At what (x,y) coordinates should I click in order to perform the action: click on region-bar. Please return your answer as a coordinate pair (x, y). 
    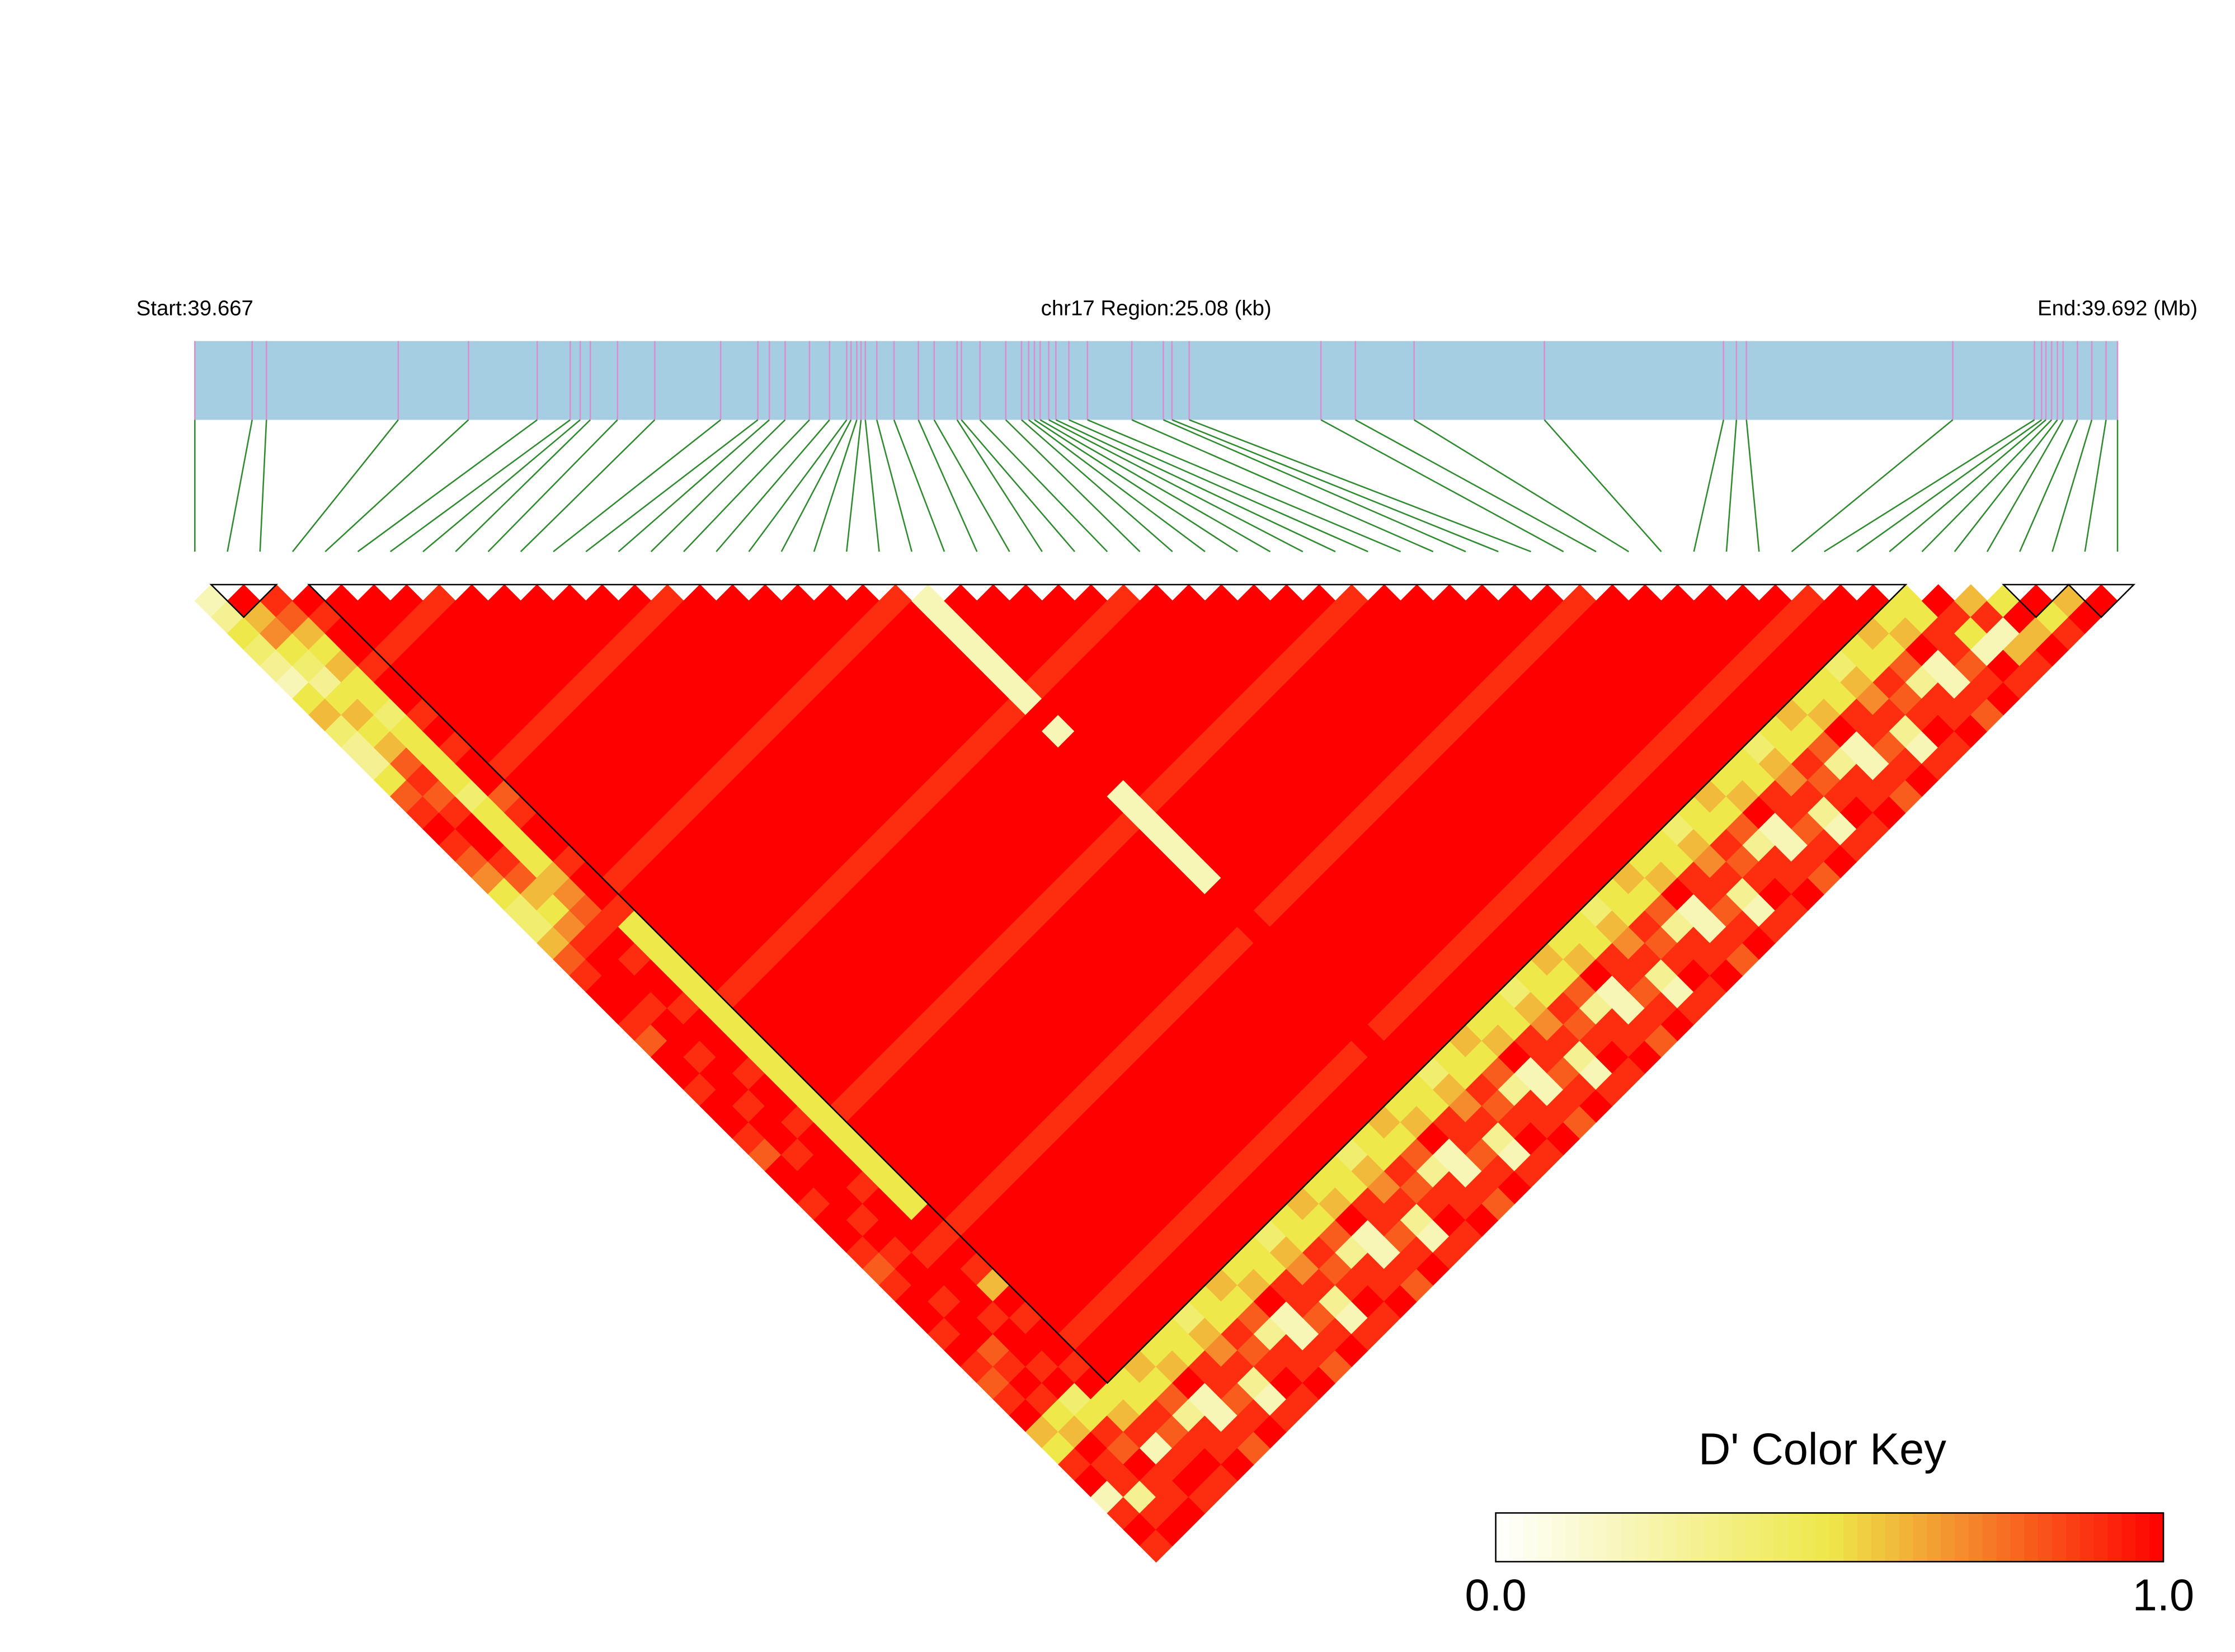
    Looking at the image, I should click on (1156, 381).